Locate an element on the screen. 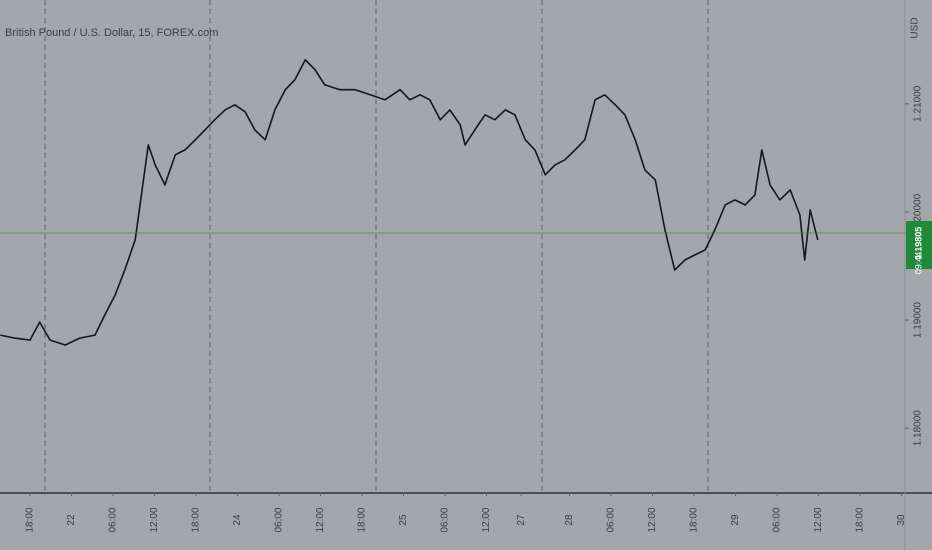 The width and height of the screenshot is (932, 550). x-tick-label: 30 is located at coordinates (901, 520).